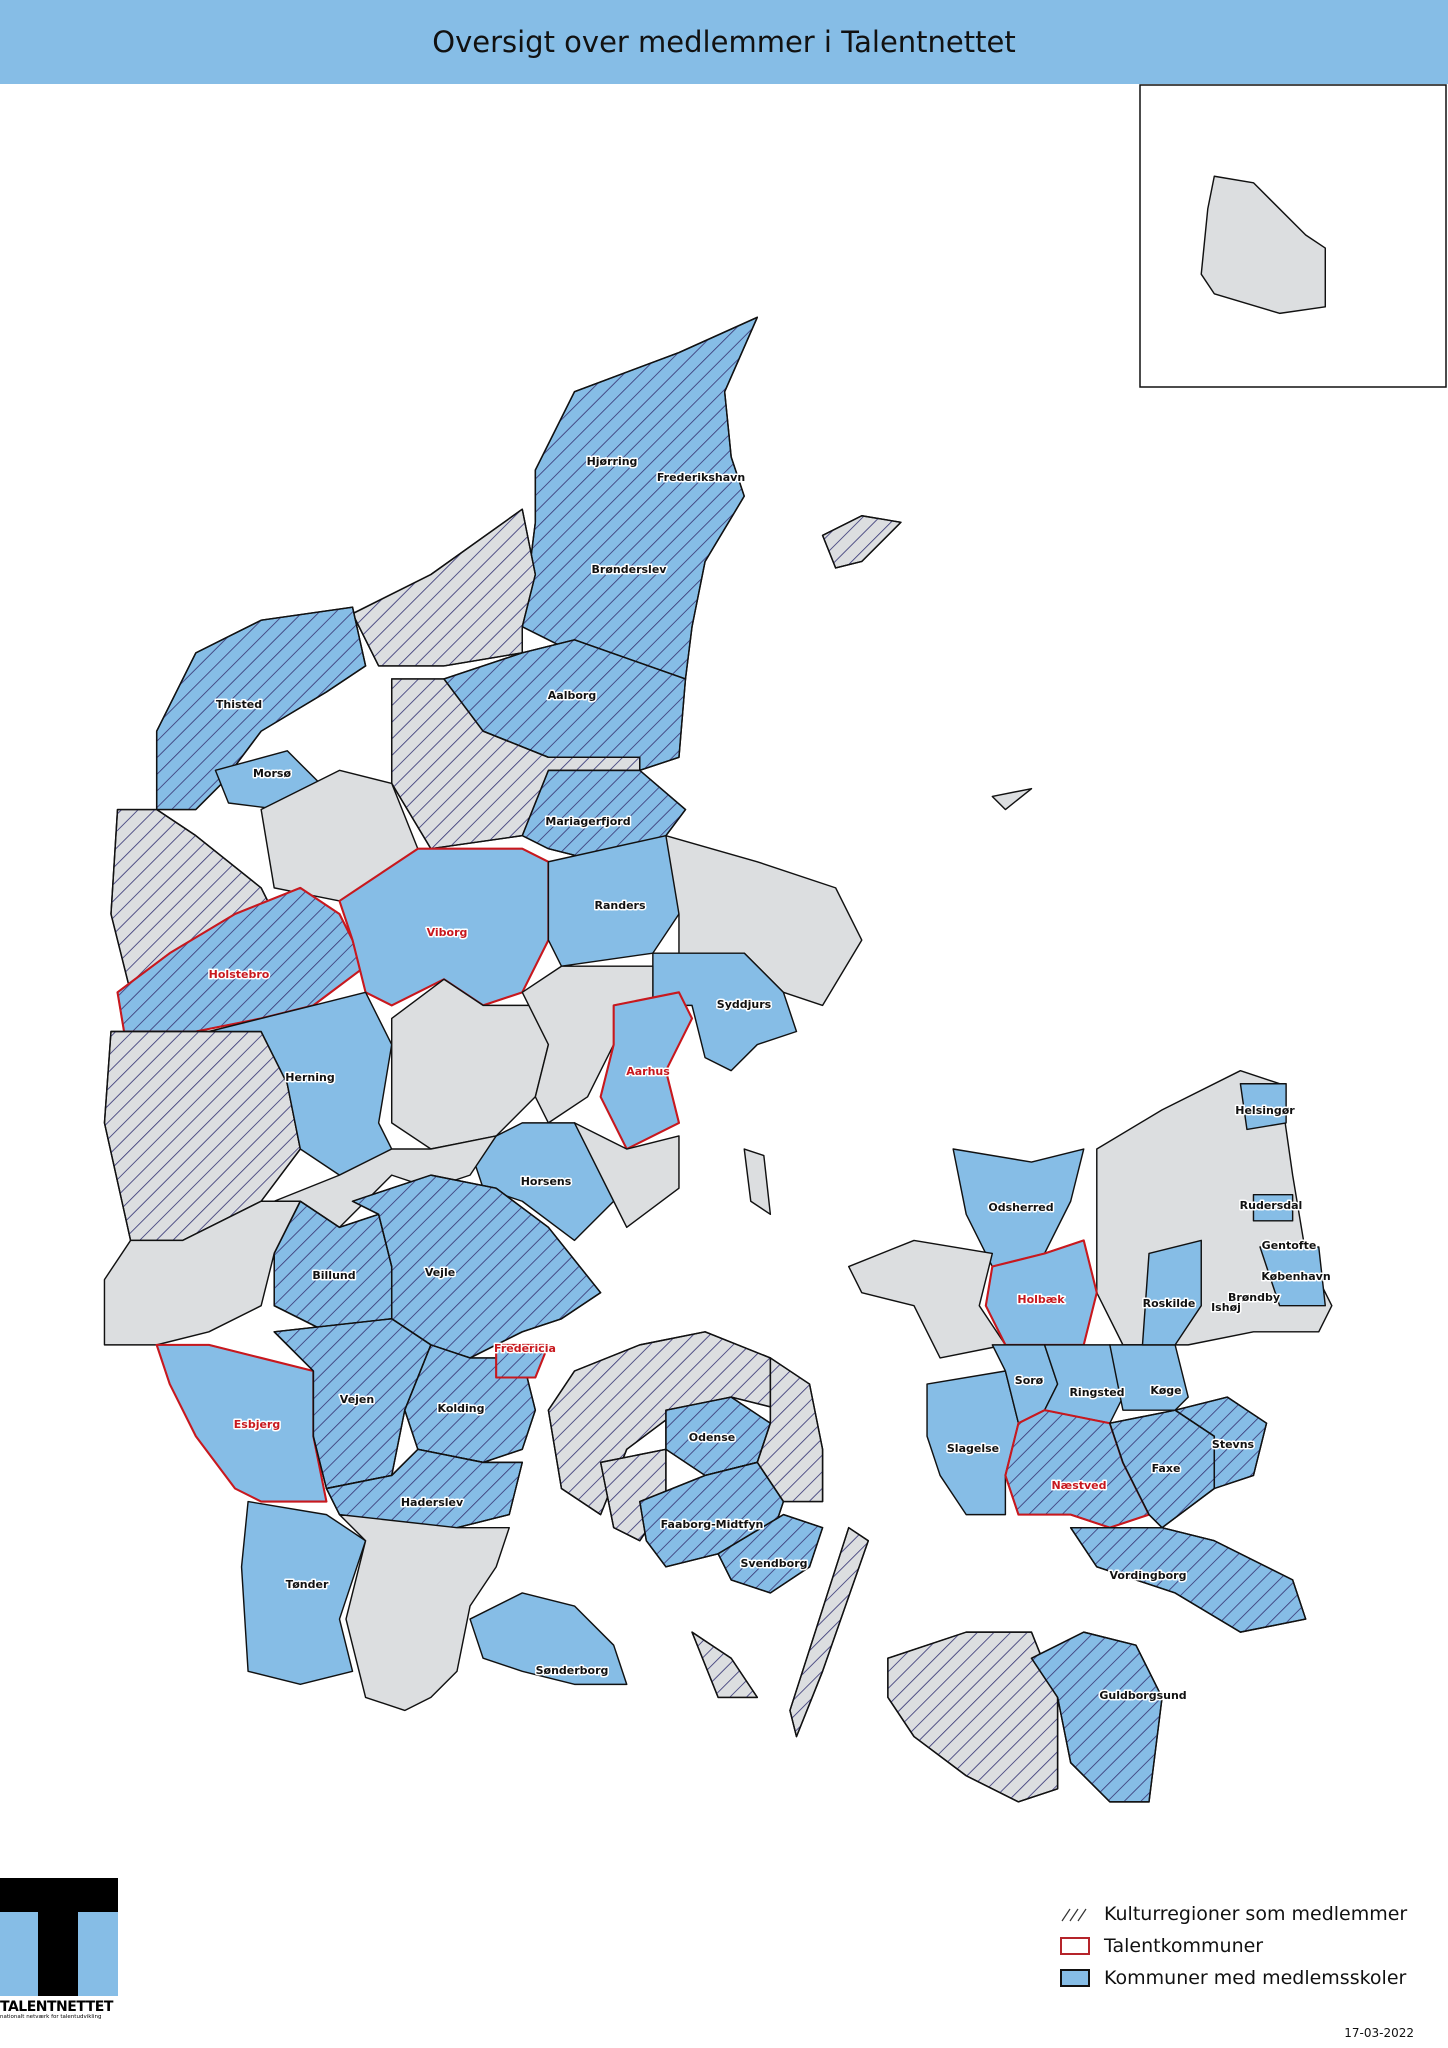 The height and width of the screenshot is (2048, 1448). What do you see at coordinates (1254, 1297) in the screenshot?
I see `municipality-label: Brøndby` at bounding box center [1254, 1297].